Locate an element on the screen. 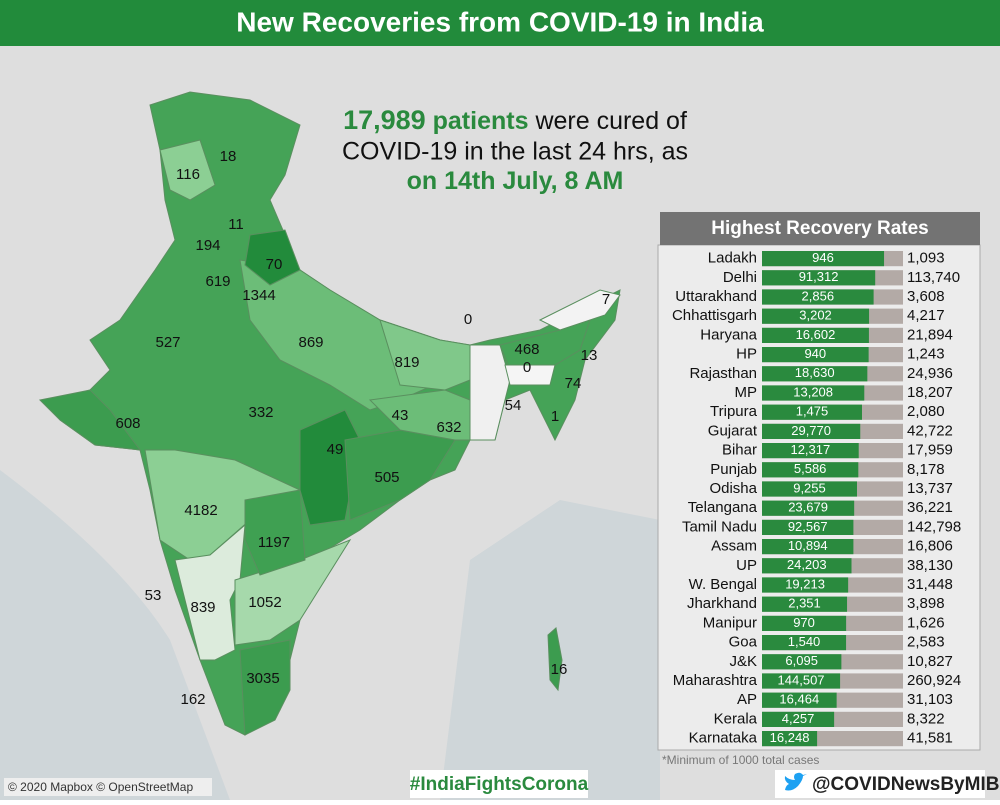 This screenshot has width=1000, height=805. recovered-label: 18,630 is located at coordinates (815, 372).